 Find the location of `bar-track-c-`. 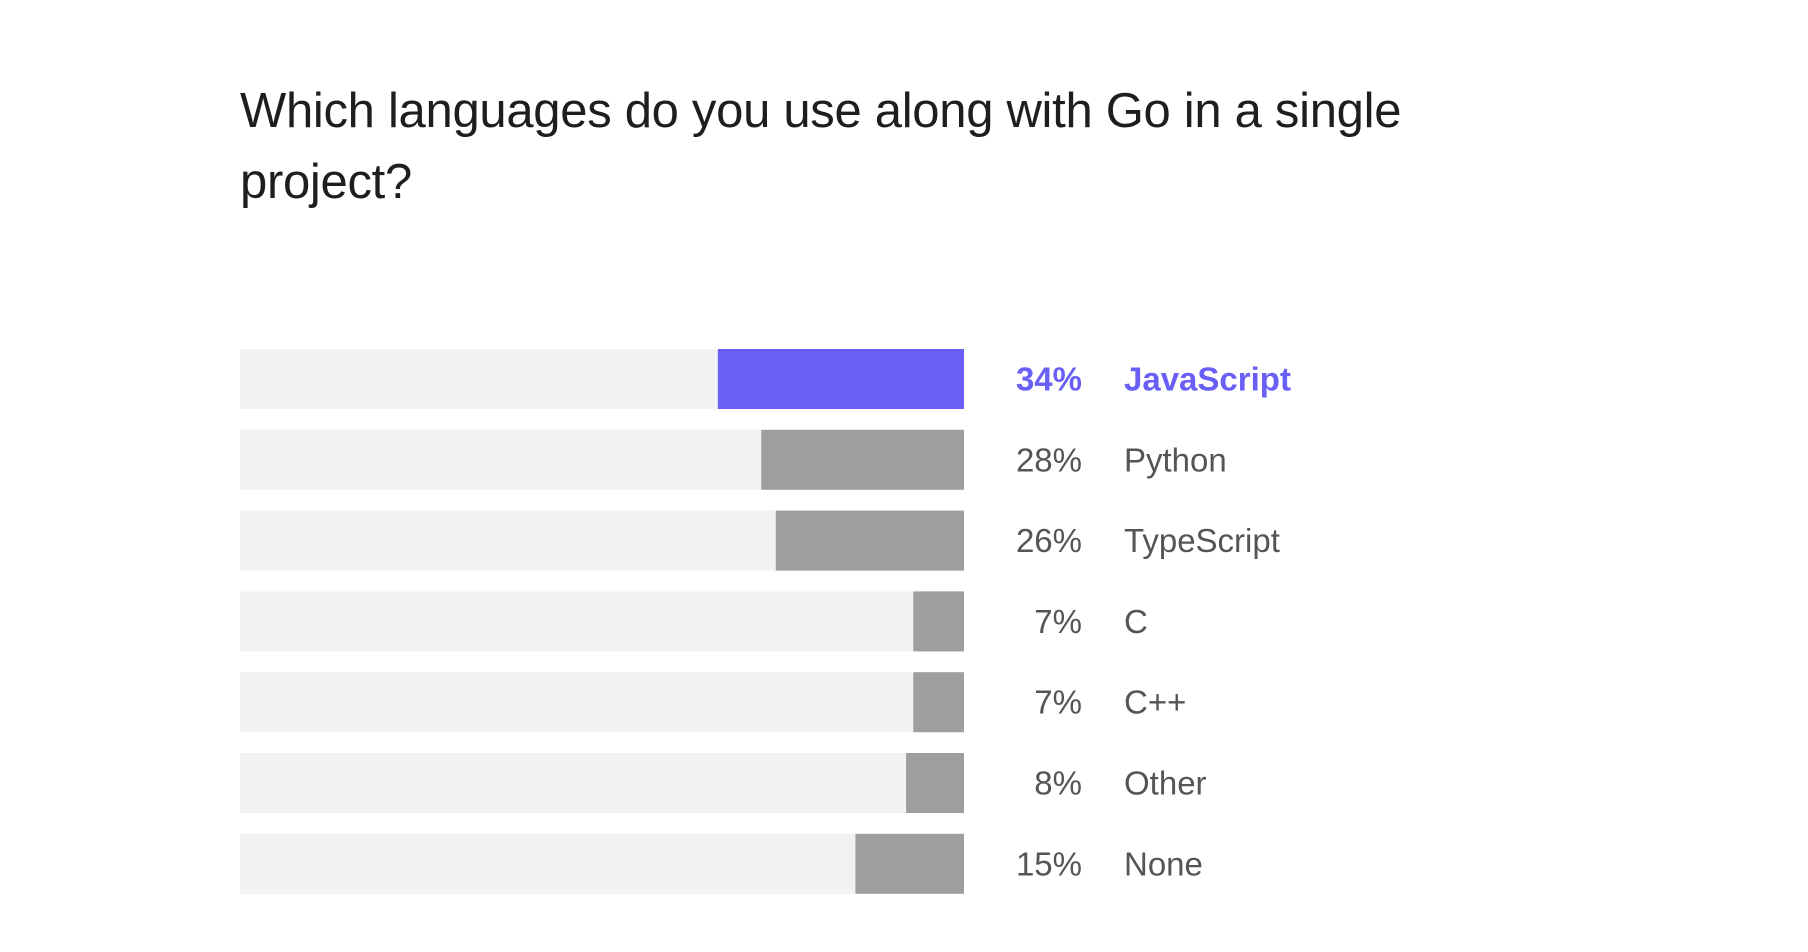

bar-track-c- is located at coordinates (602, 702).